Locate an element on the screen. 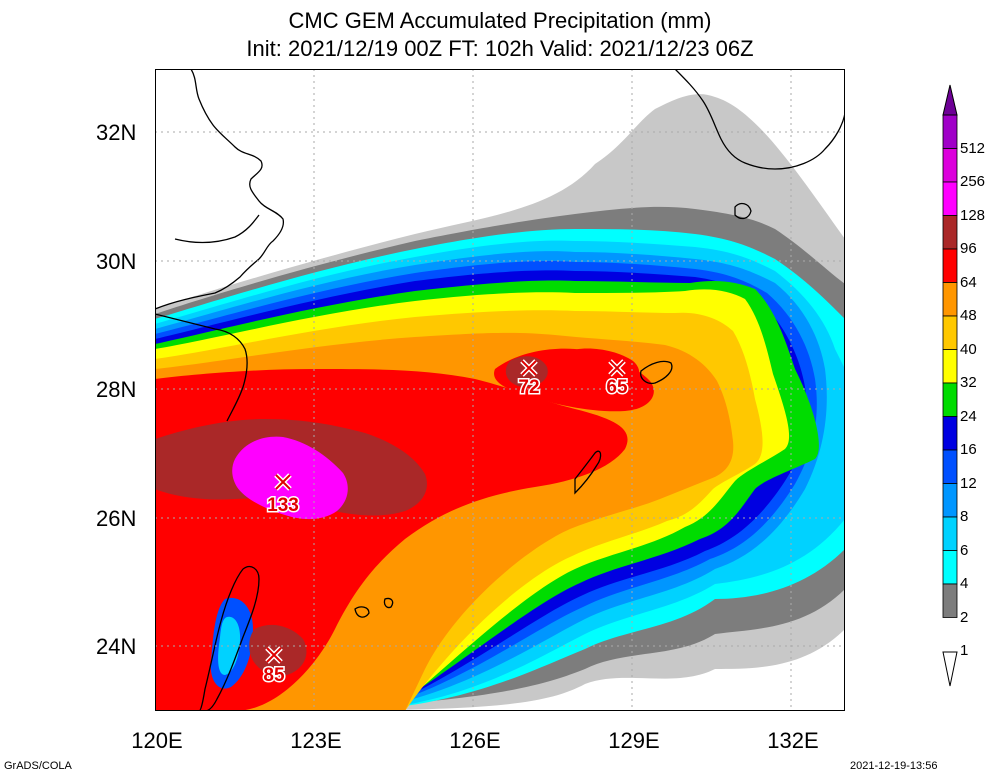 This screenshot has width=1000, height=779. max-marker-85: 85 is located at coordinates (274, 667).